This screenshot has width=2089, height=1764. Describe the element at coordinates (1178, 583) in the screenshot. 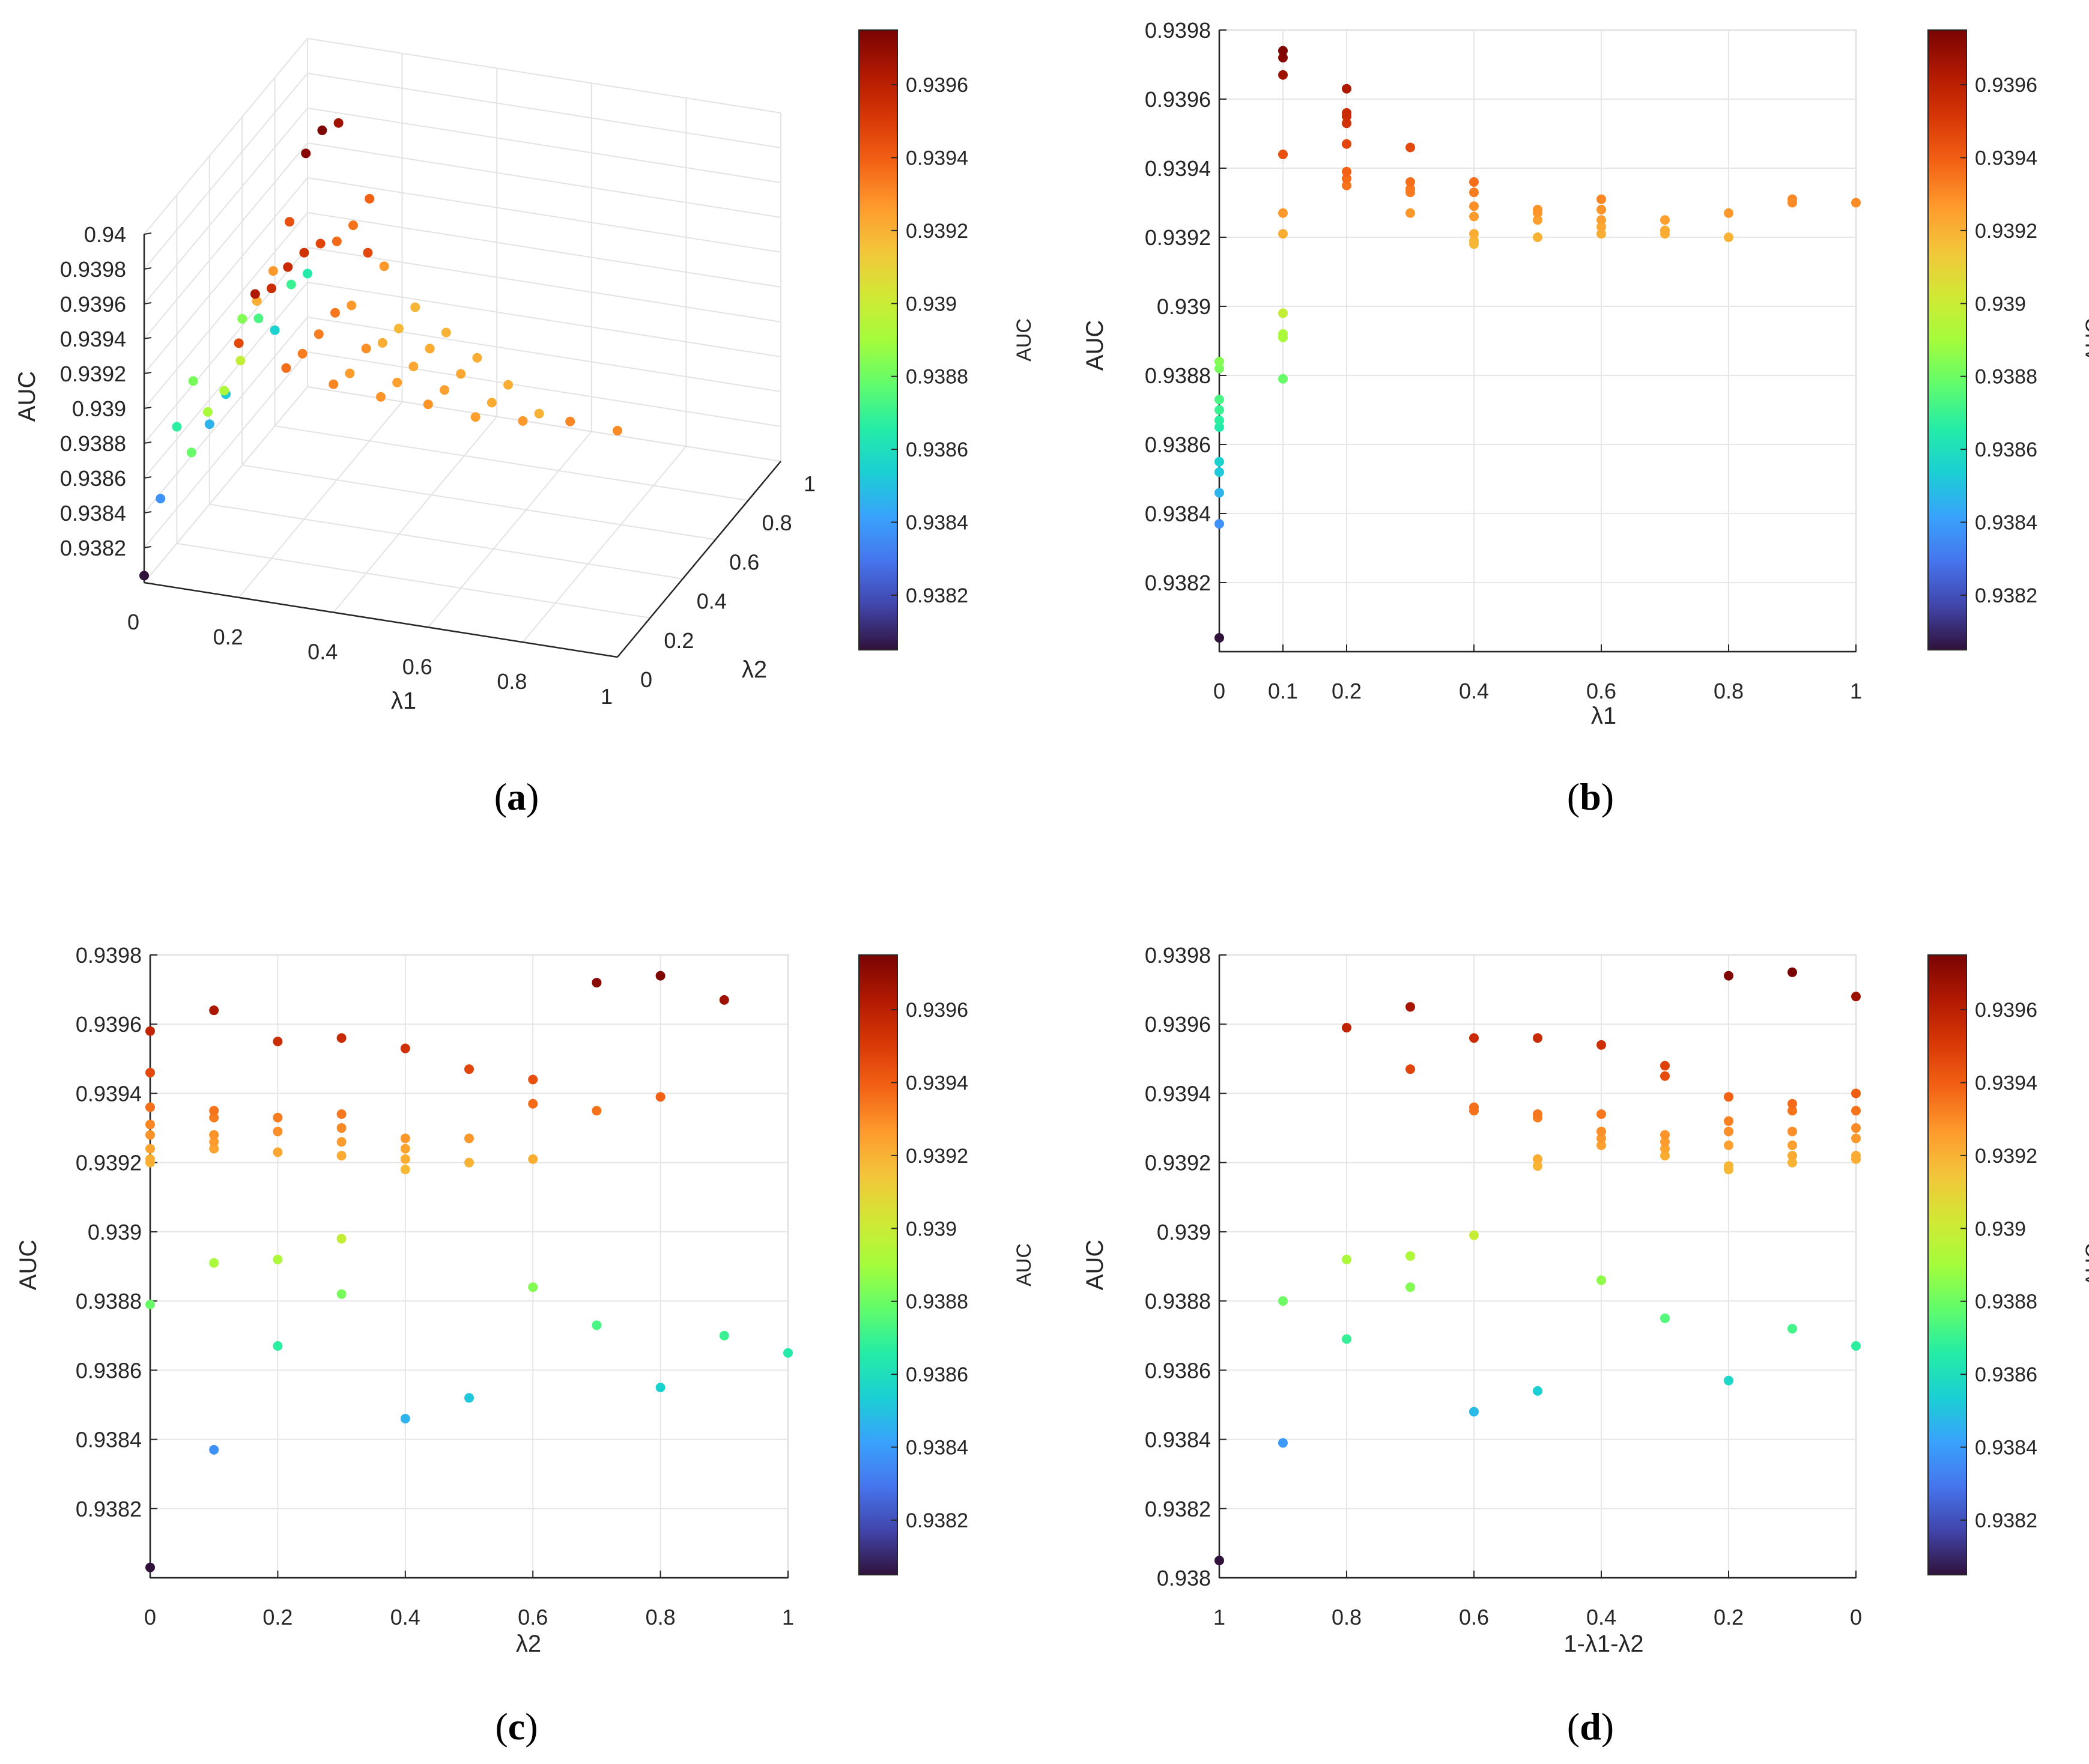

I see `y-tick-label: 0.9382` at that location.